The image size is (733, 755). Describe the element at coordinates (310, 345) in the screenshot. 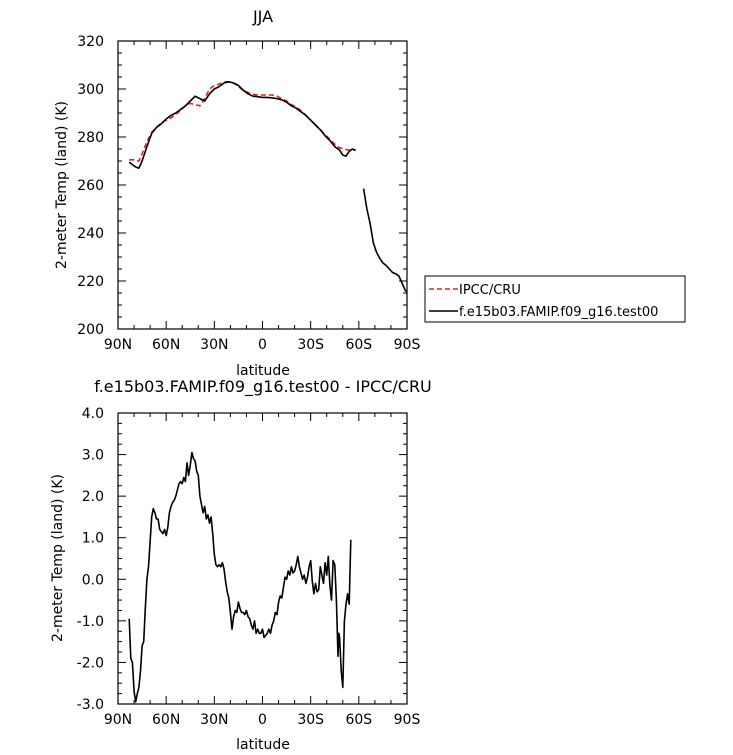

I see `top-x-tick-label: 30S` at that location.